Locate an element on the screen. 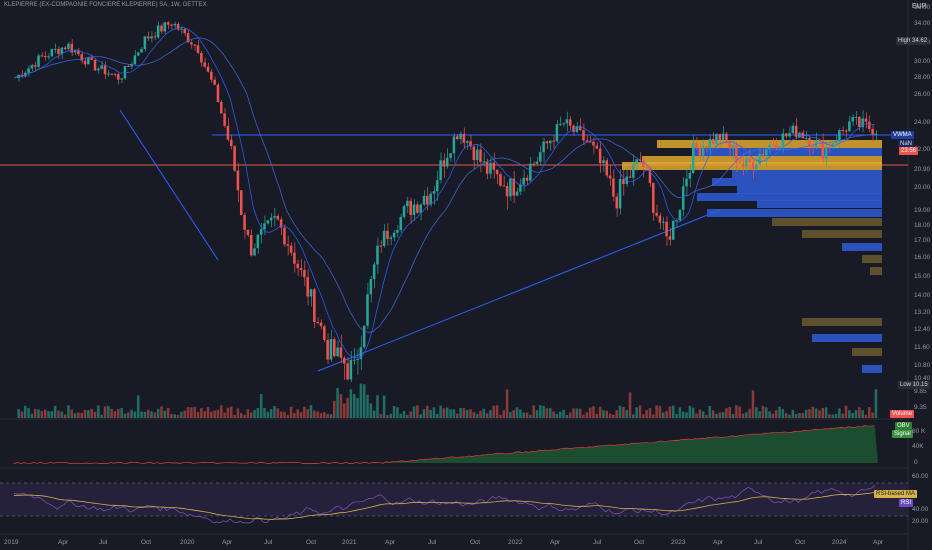  time-tick-label: Apr is located at coordinates (227, 542).